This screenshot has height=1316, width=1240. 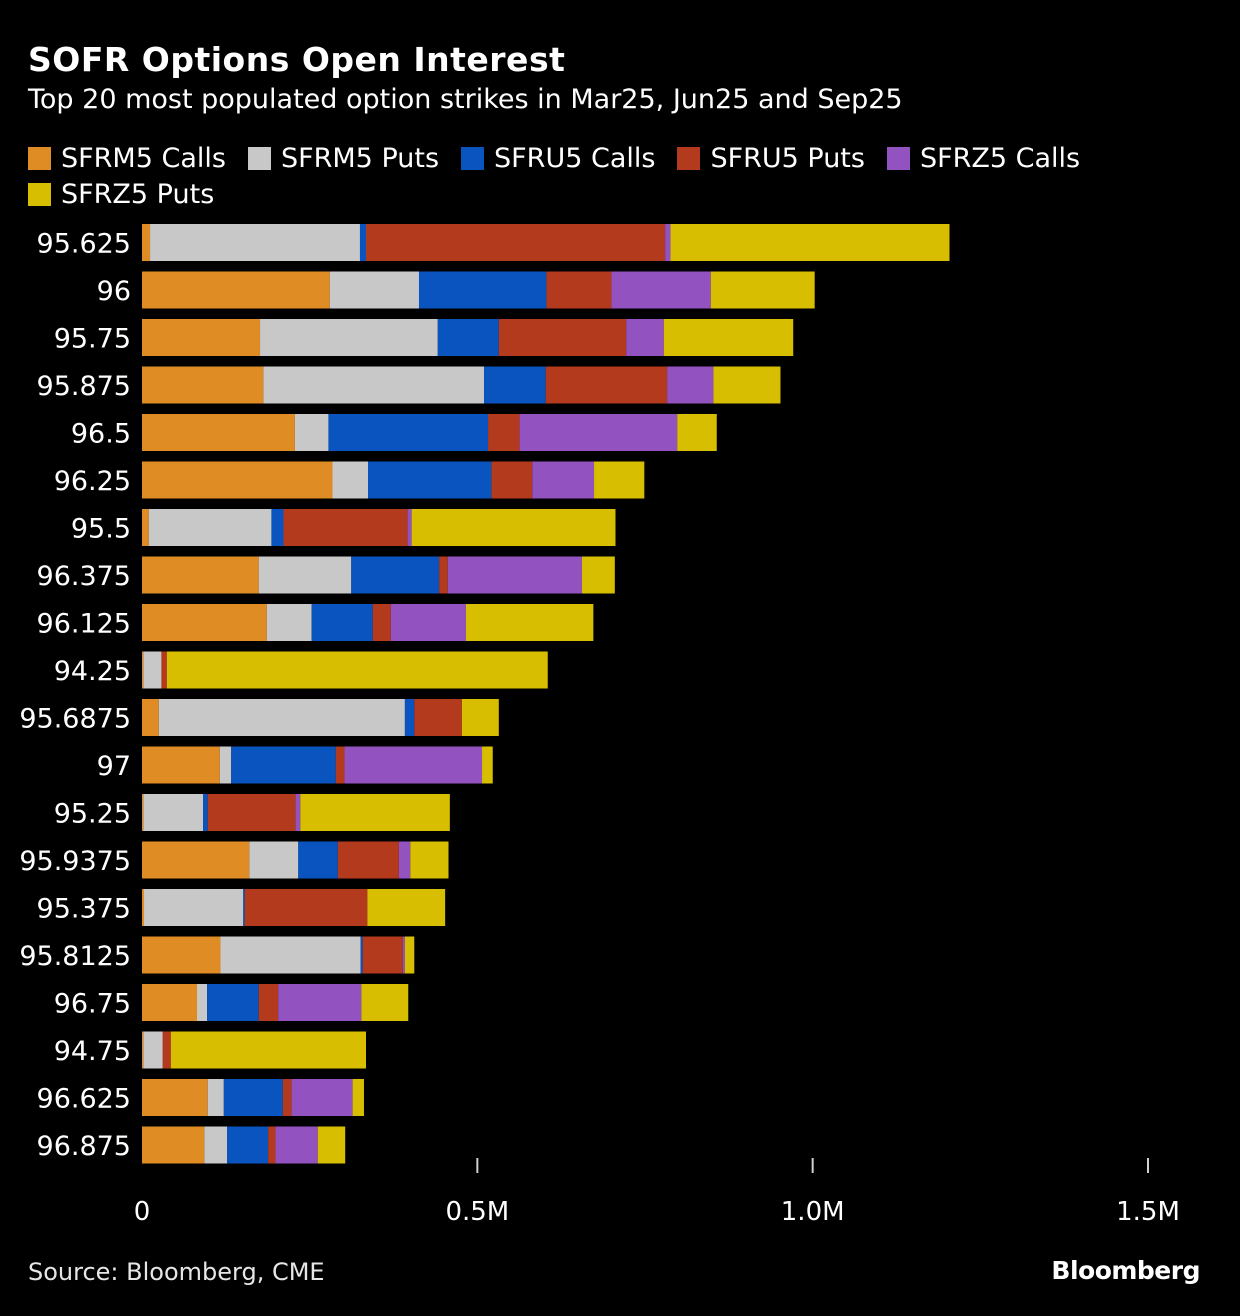 I want to click on category-label: 95.25, so click(x=92, y=814).